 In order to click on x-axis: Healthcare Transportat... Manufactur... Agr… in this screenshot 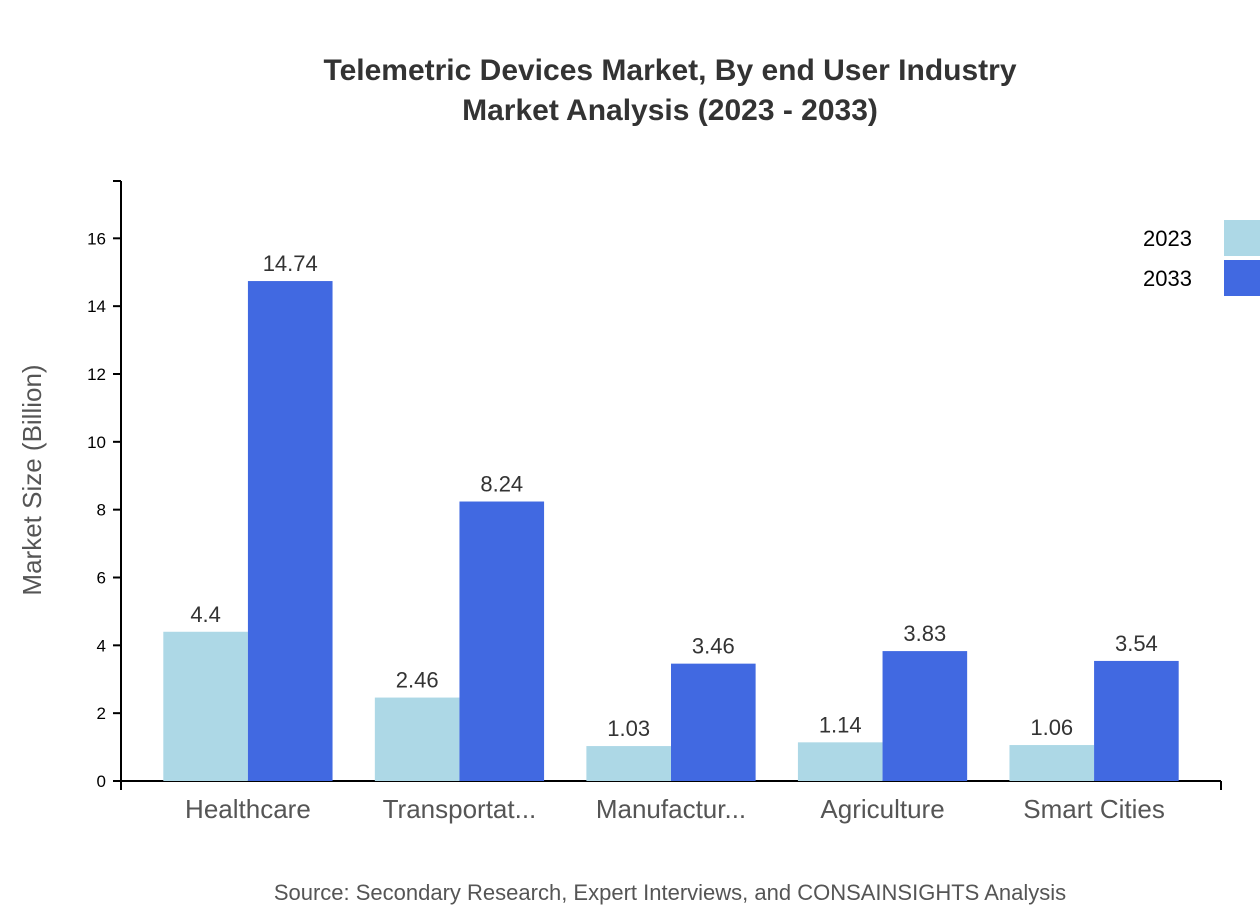, I will do `click(671, 802)`.